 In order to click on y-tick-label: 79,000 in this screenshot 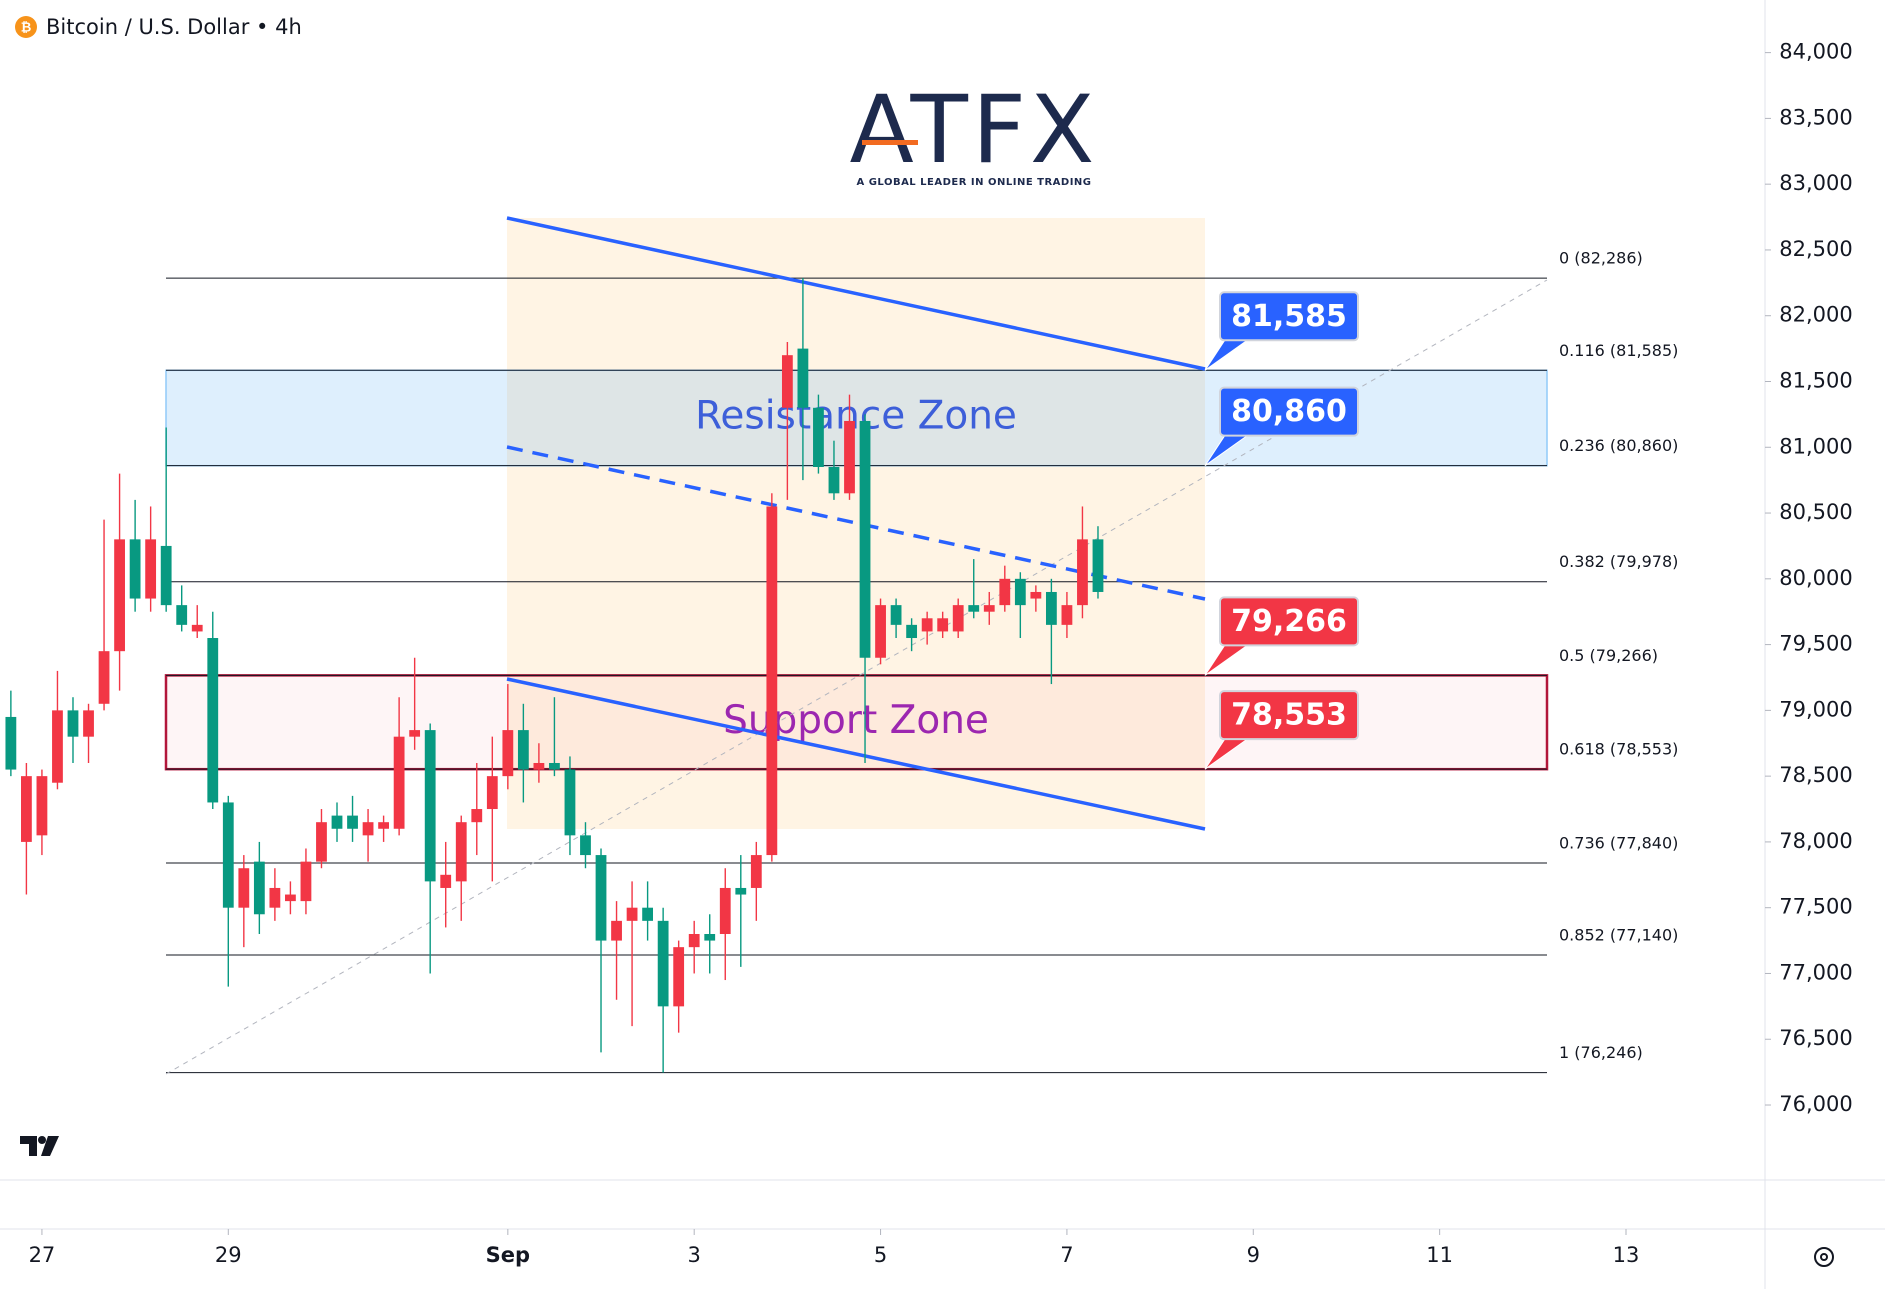, I will do `click(1815, 709)`.